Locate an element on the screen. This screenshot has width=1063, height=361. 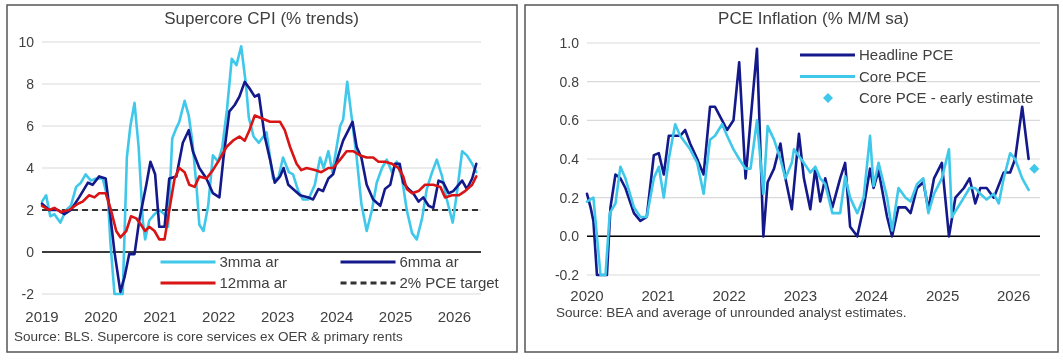
legend-label: Core PCE is located at coordinates (893, 76).